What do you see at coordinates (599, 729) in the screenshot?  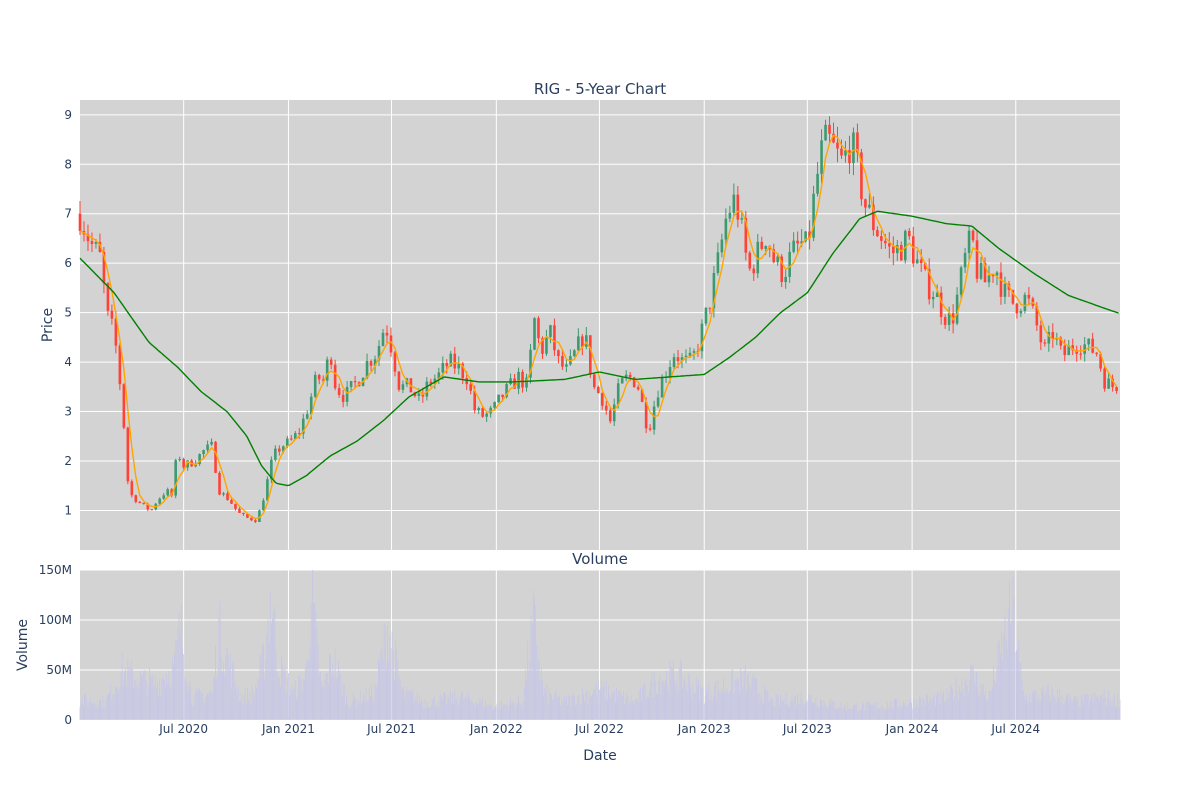 I see `x-tick-label: Jul 2022` at bounding box center [599, 729].